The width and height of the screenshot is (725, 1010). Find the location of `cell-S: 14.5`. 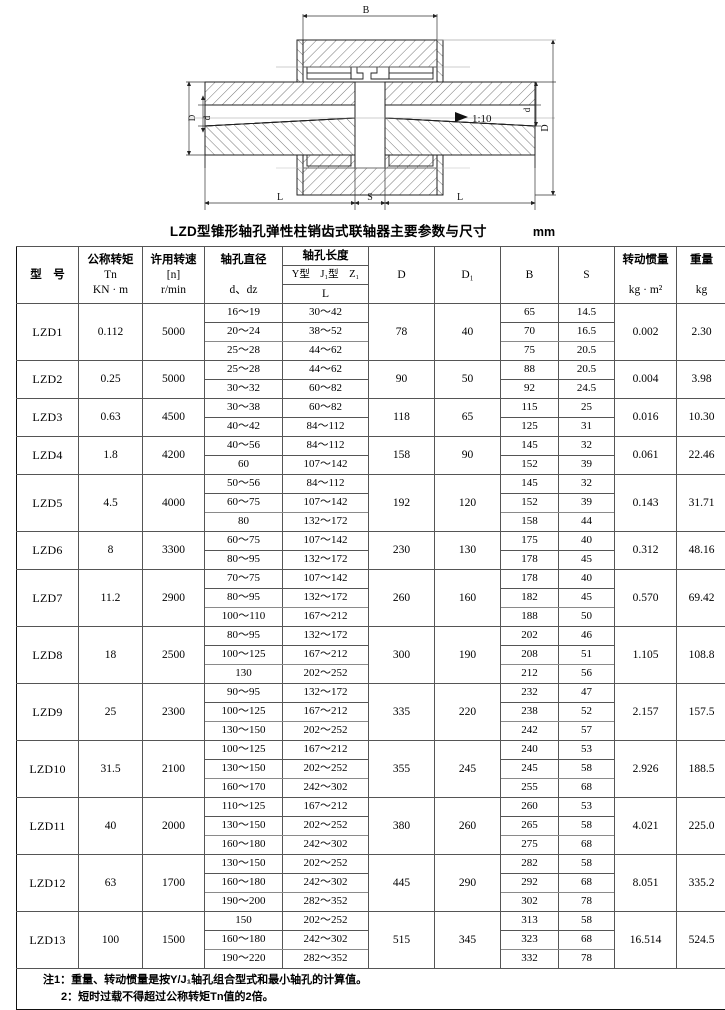

cell-S: 14.5 is located at coordinates (587, 313).